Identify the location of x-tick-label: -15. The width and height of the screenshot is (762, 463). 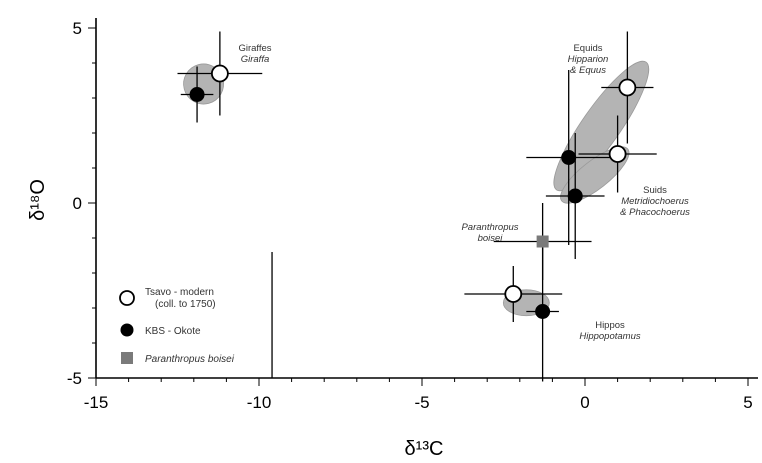
(96, 402).